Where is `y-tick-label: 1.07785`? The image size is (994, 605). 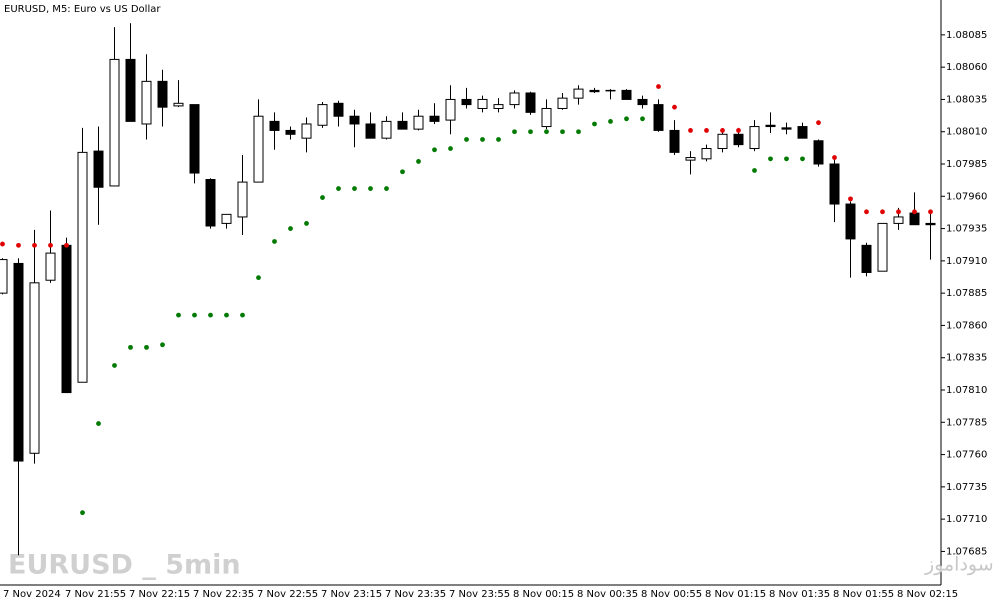 y-tick-label: 1.07785 is located at coordinates (966, 422).